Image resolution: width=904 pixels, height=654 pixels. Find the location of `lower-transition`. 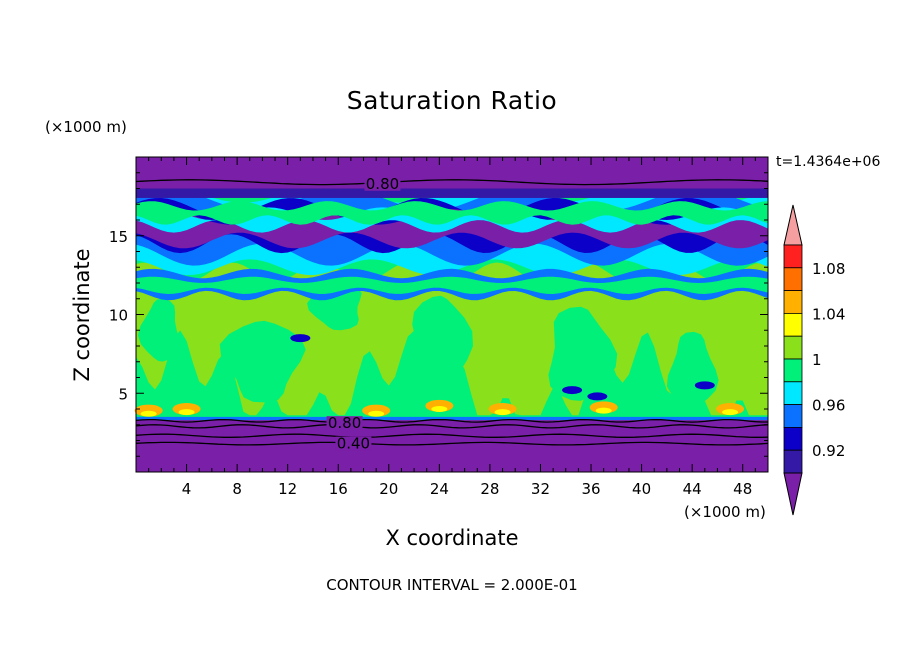

lower-transition is located at coordinates (452, 418).